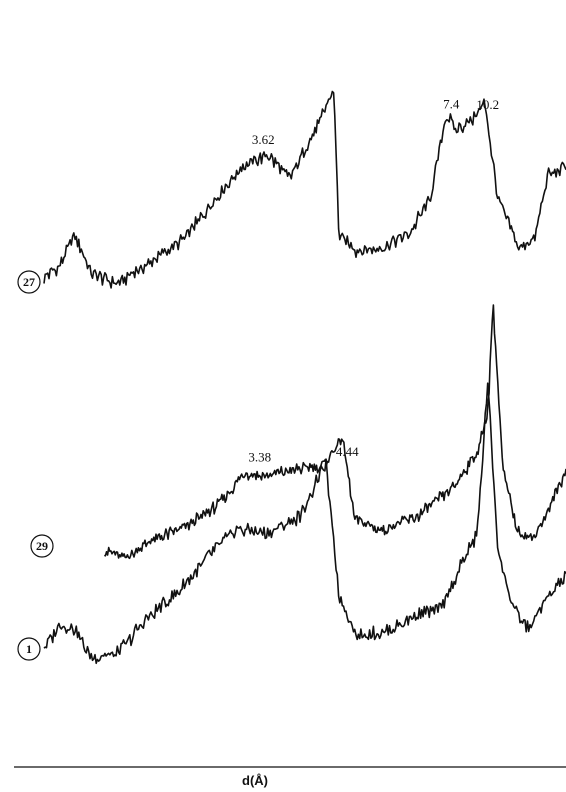  Describe the element at coordinates (255, 780) in the screenshot. I see `x-axis-label: d(Å)` at that location.